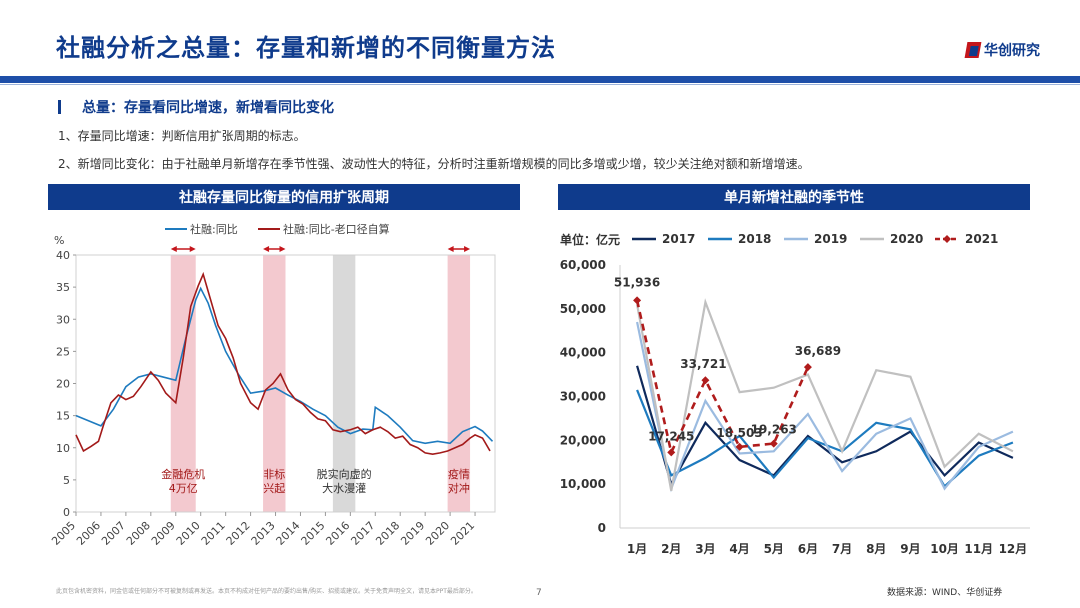 The height and width of the screenshot is (608, 1080). What do you see at coordinates (1013, 549) in the screenshot?
I see `x-tick-label-11: 12月` at bounding box center [1013, 549].